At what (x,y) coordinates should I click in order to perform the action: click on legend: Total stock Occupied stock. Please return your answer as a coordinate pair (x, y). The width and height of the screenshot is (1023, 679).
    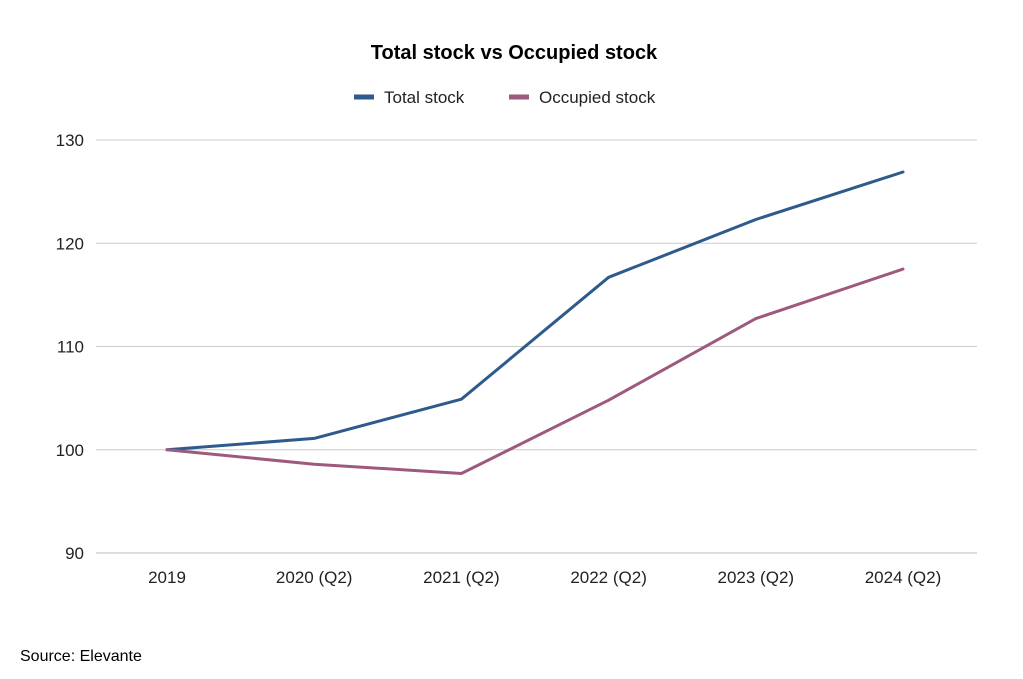
    Looking at the image, I should click on (505, 97).